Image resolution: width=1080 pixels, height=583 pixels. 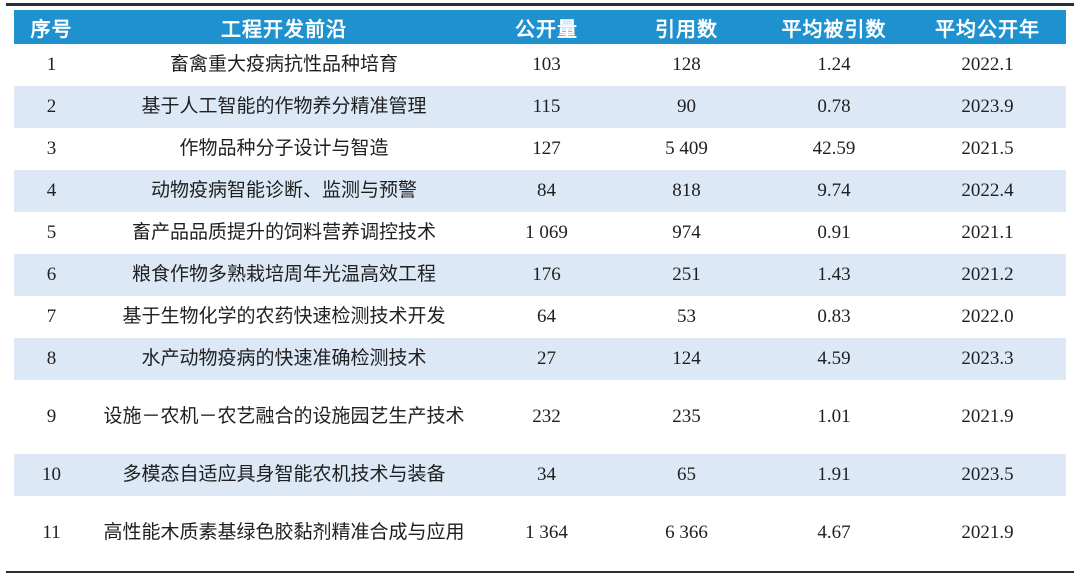 I want to click on cell-index: 7, so click(x=51, y=317).